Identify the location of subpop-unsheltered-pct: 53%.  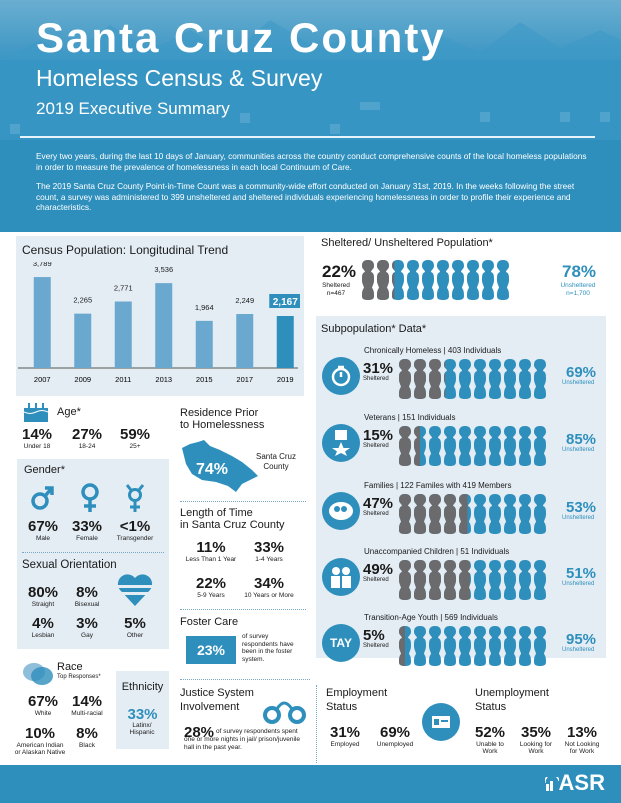
(581, 507).